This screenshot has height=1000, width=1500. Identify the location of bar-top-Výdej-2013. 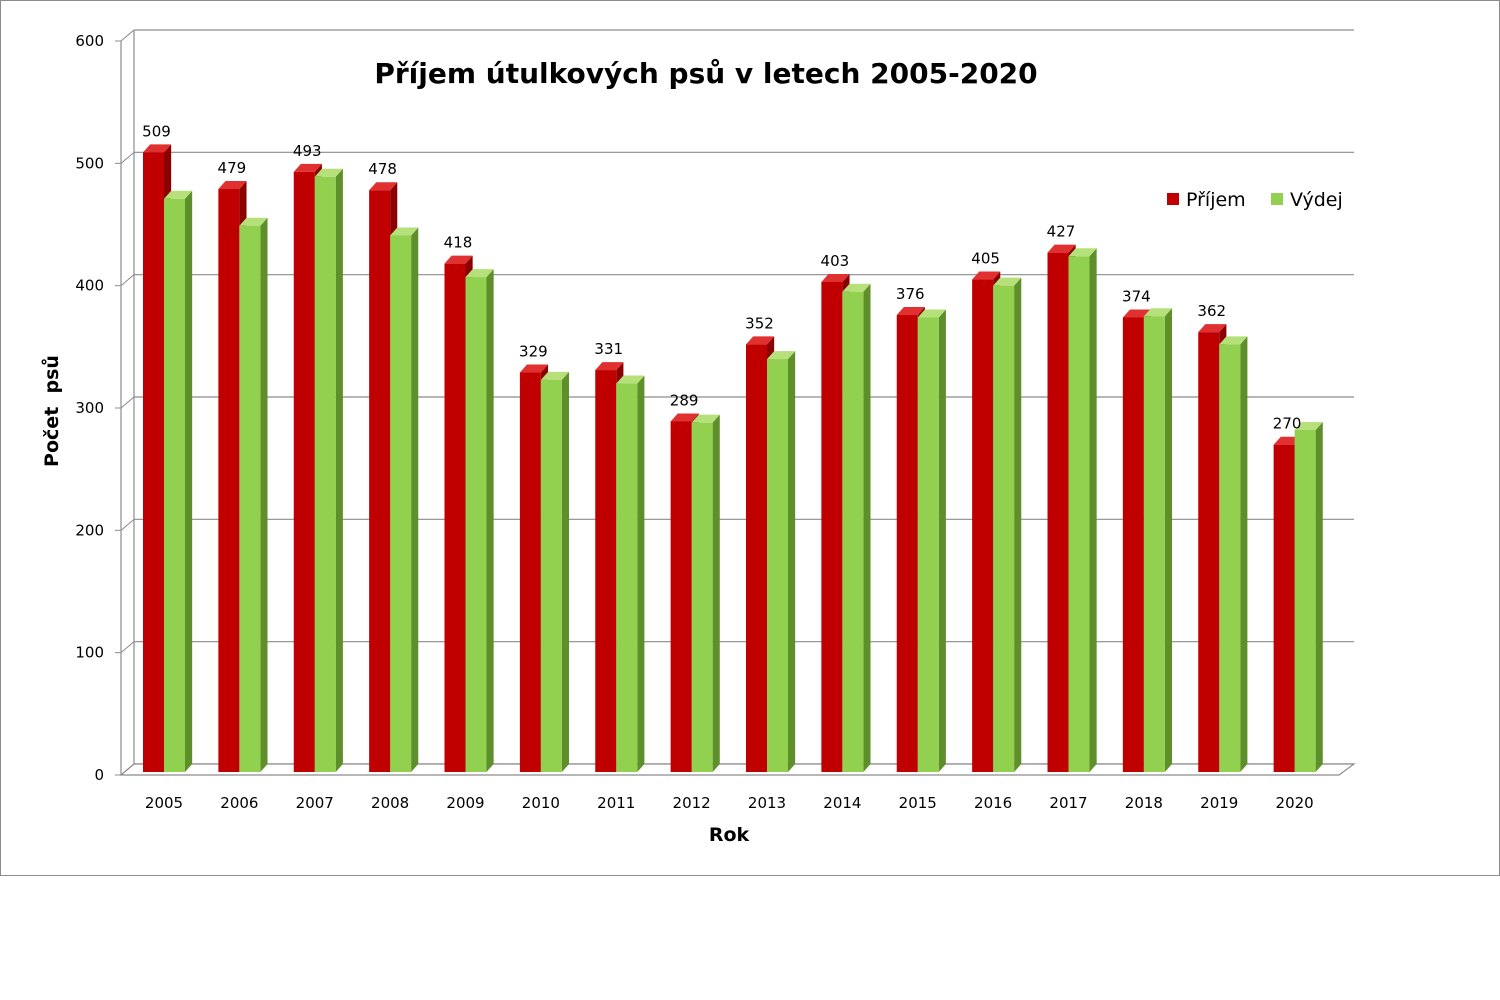
(781, 355).